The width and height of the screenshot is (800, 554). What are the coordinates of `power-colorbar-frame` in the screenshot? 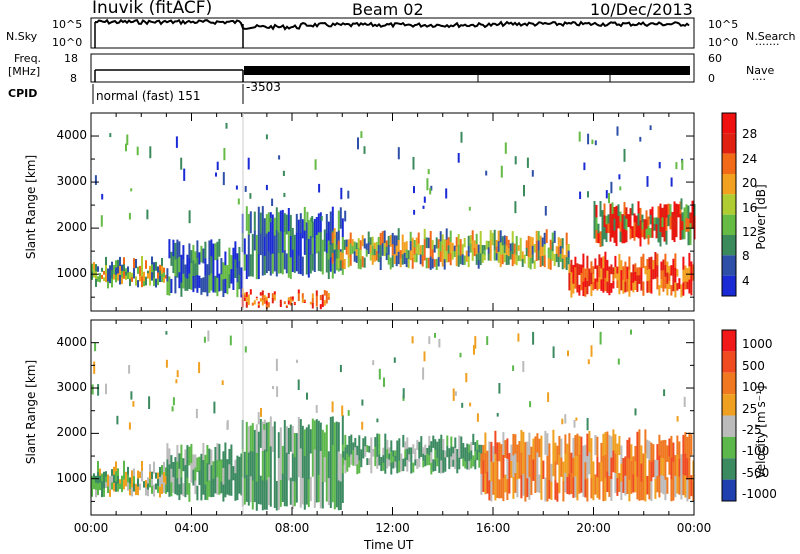 It's located at (729, 204).